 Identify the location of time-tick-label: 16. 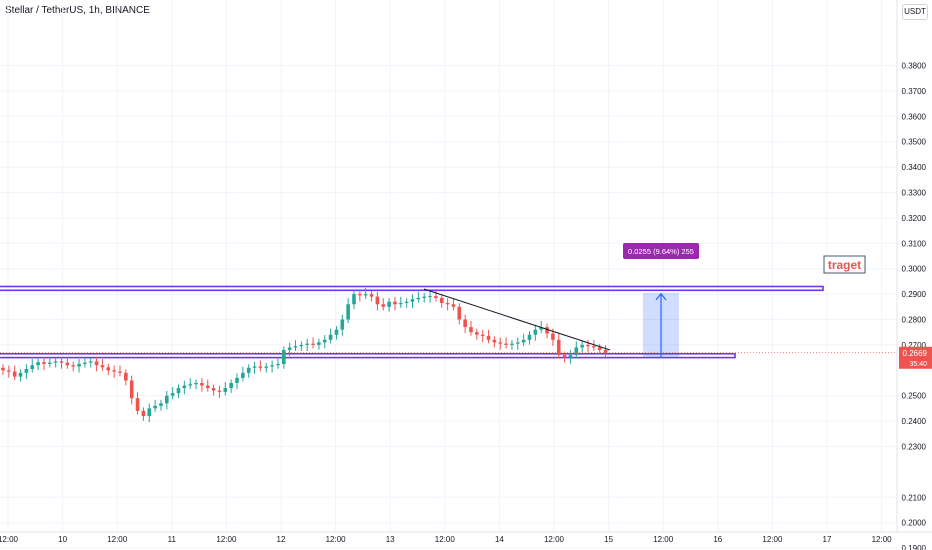
(717, 539).